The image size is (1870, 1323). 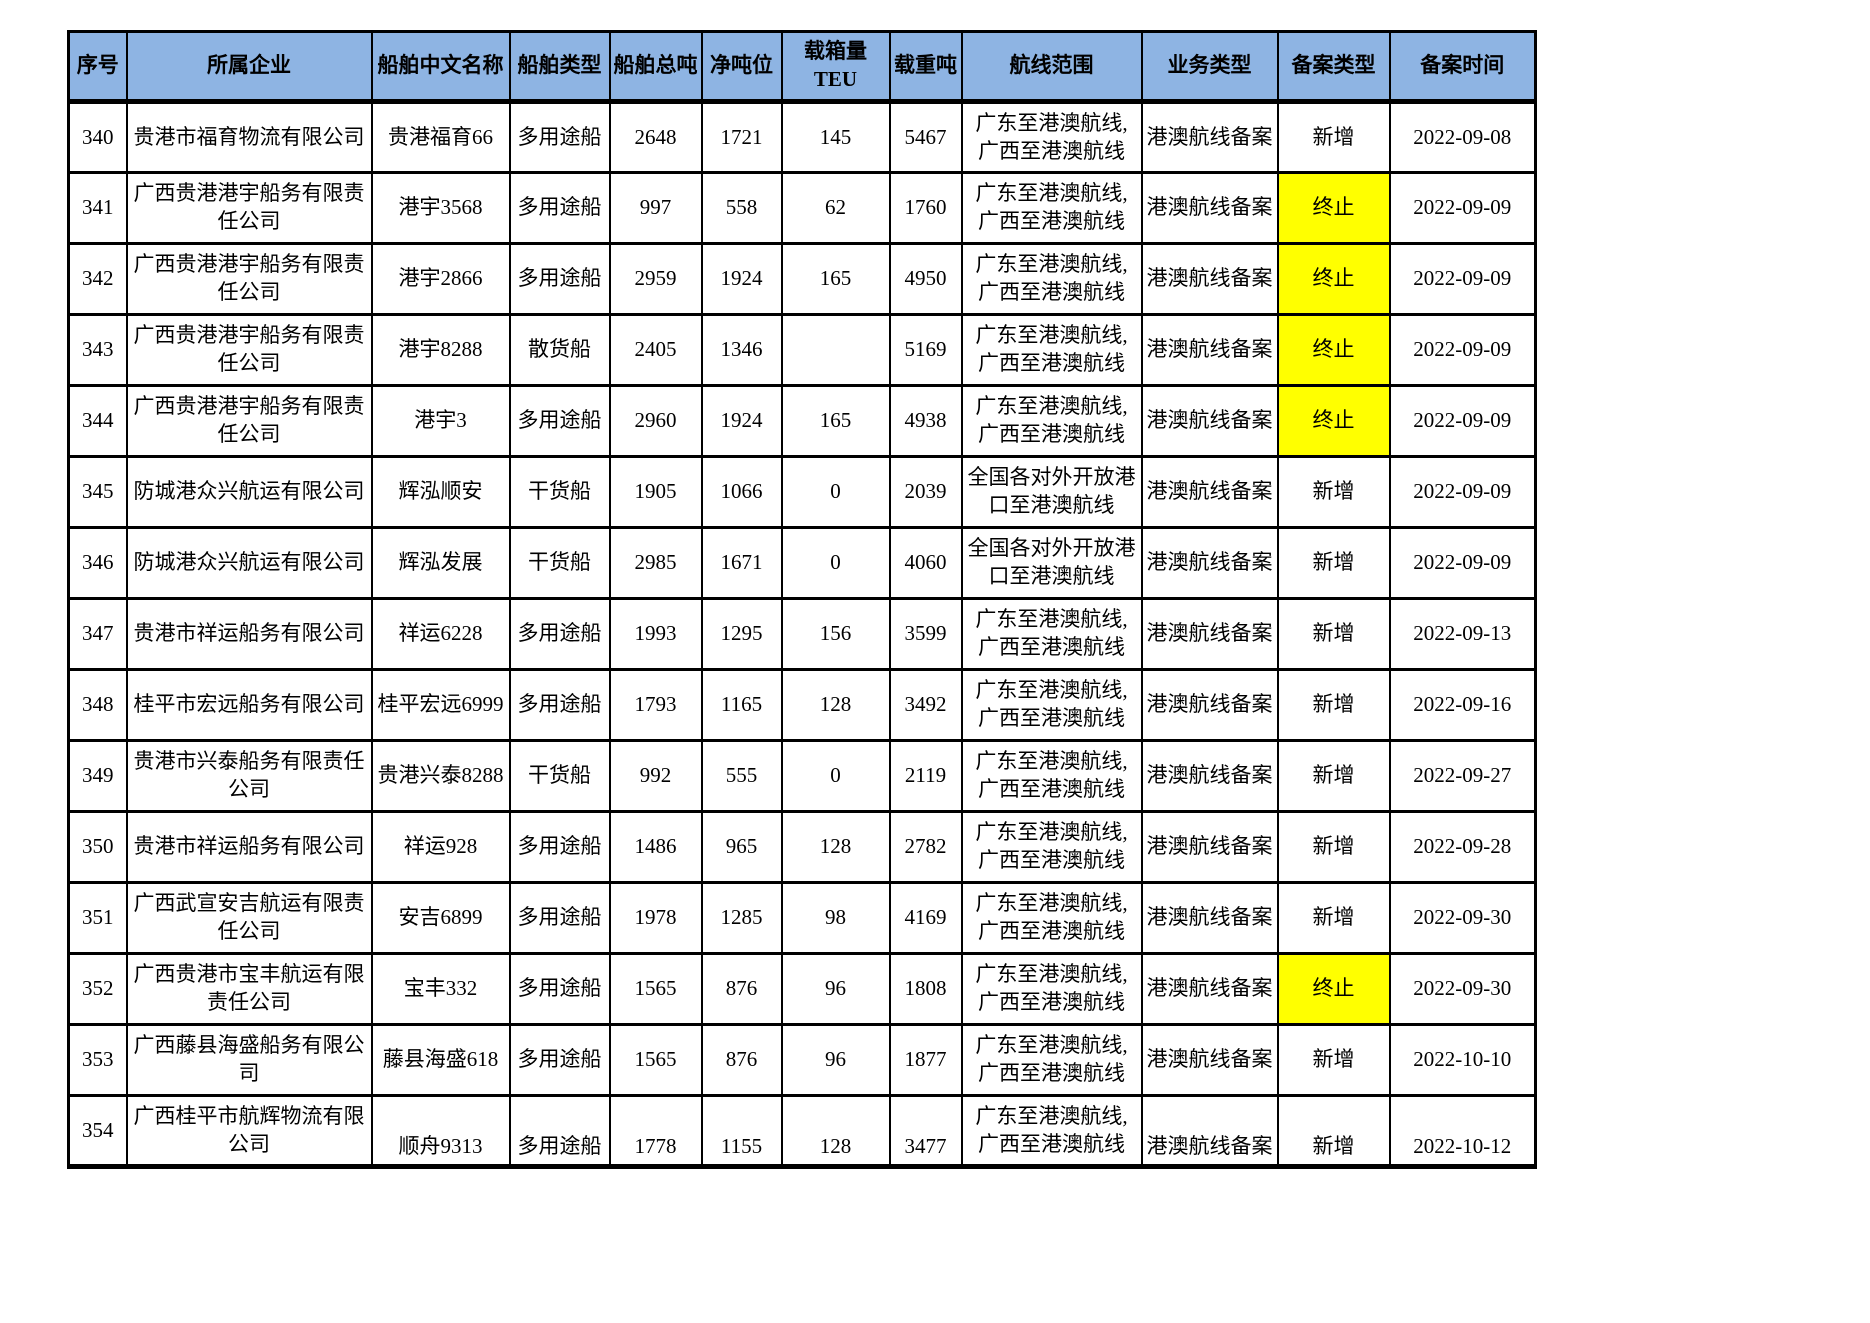 I want to click on cell-filing_date: 2022-09-28, so click(x=1462, y=847).